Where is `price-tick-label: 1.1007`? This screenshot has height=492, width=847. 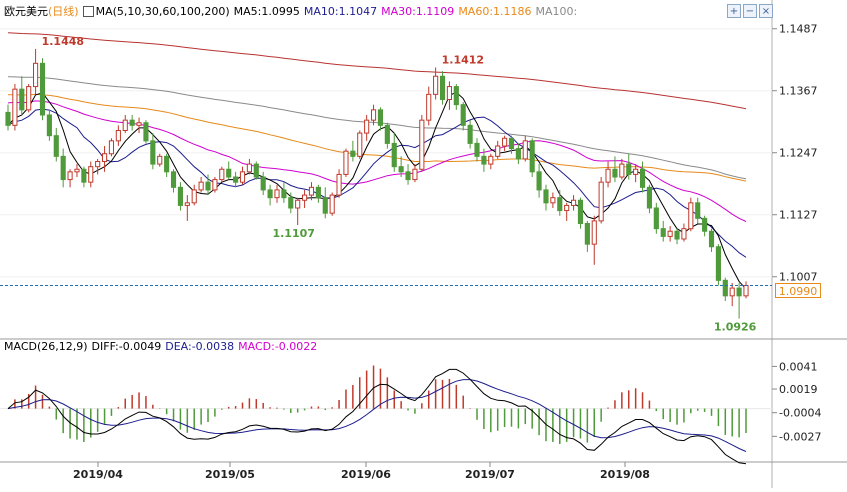 price-tick-label: 1.1007 is located at coordinates (798, 277).